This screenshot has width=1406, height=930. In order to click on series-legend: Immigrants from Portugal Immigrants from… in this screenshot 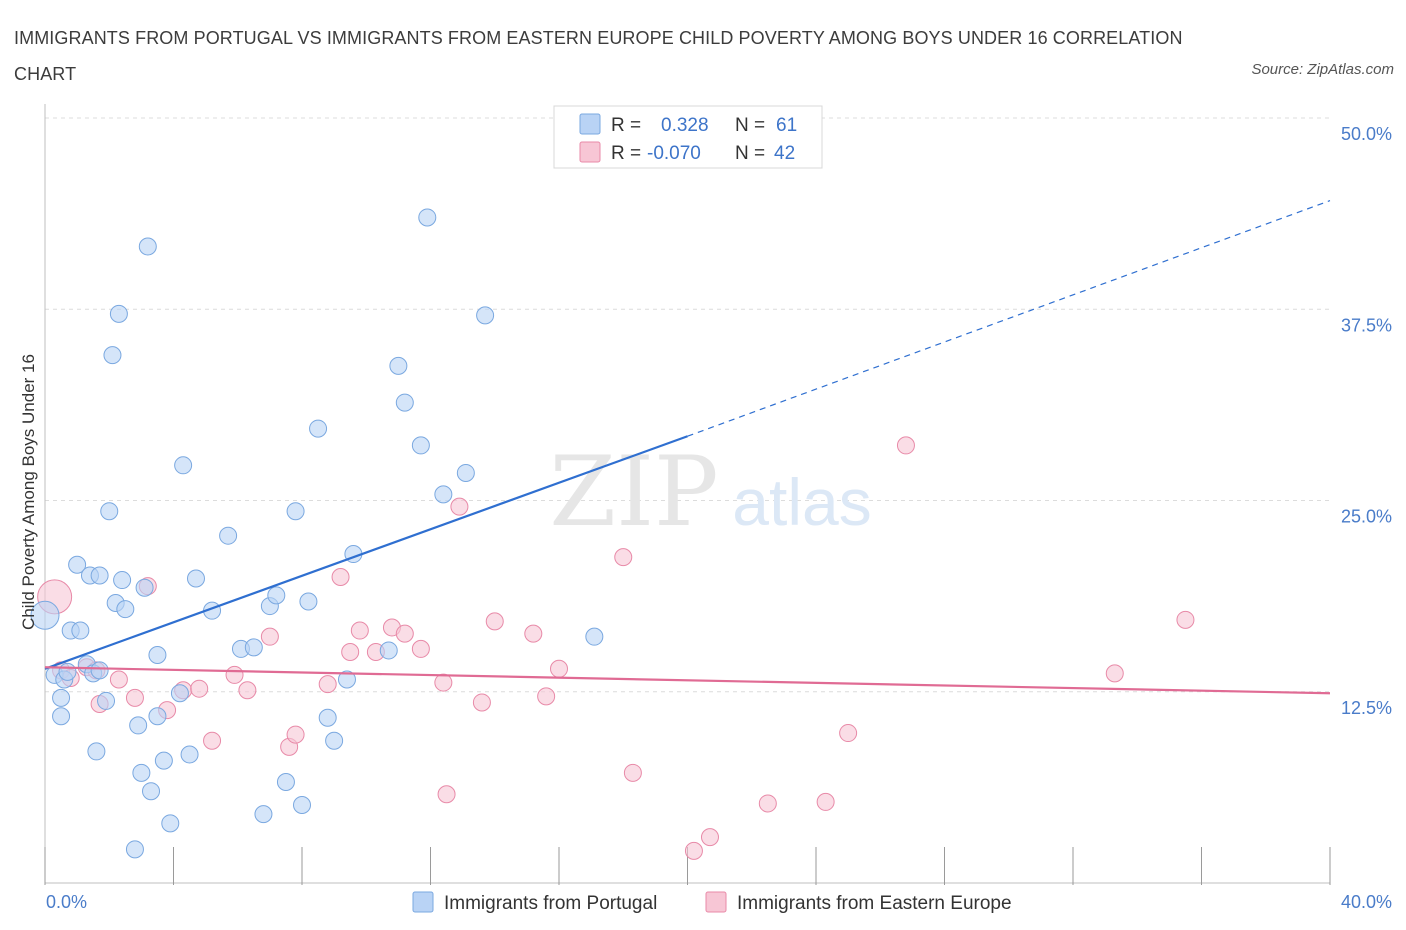, I will do `click(712, 902)`.